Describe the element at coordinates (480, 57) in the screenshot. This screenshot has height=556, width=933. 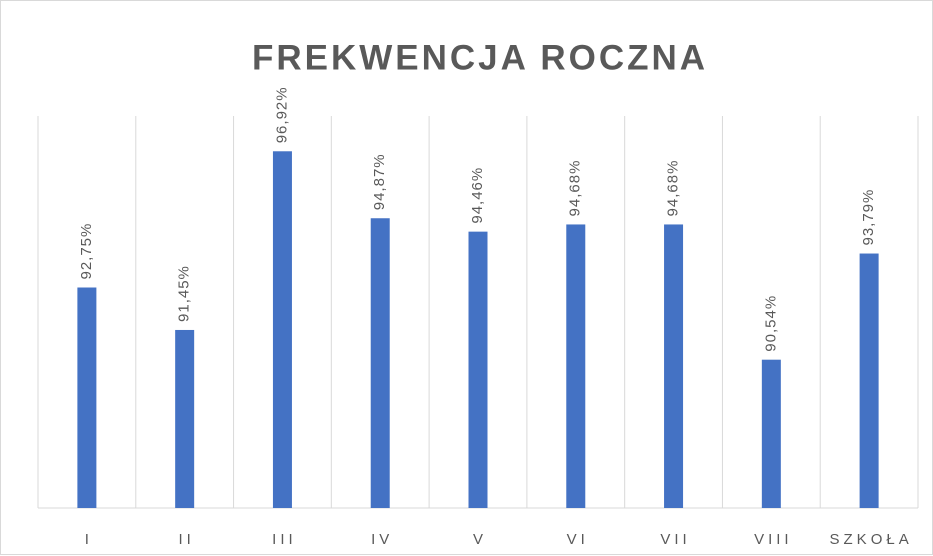
I see `chart-title: FREKWENCJA ROCZNA` at that location.